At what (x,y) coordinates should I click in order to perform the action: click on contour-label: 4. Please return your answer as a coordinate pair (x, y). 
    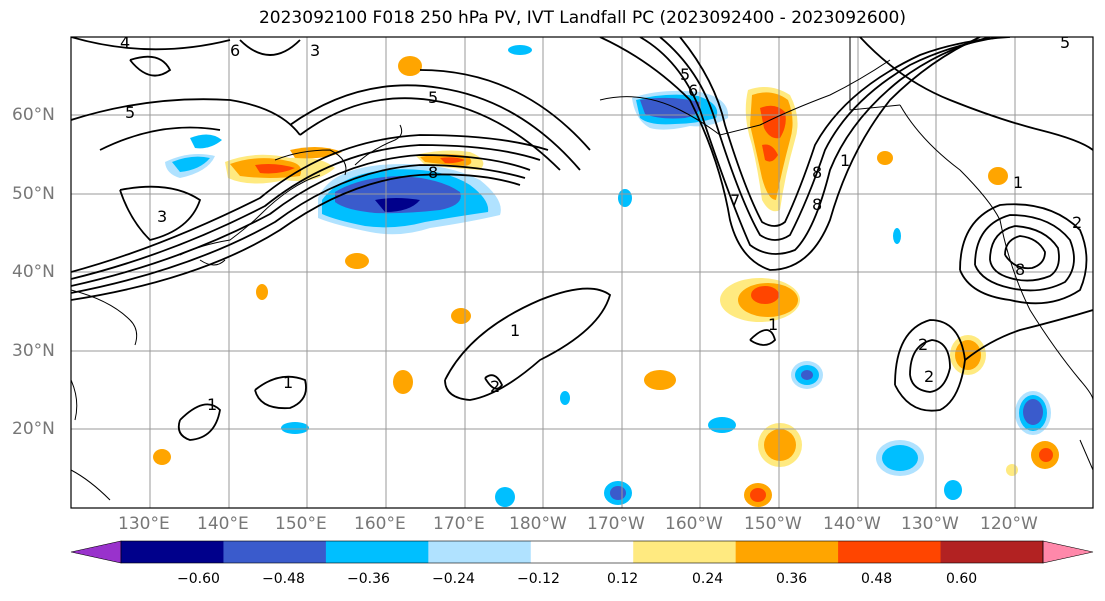
    Looking at the image, I should click on (125, 42).